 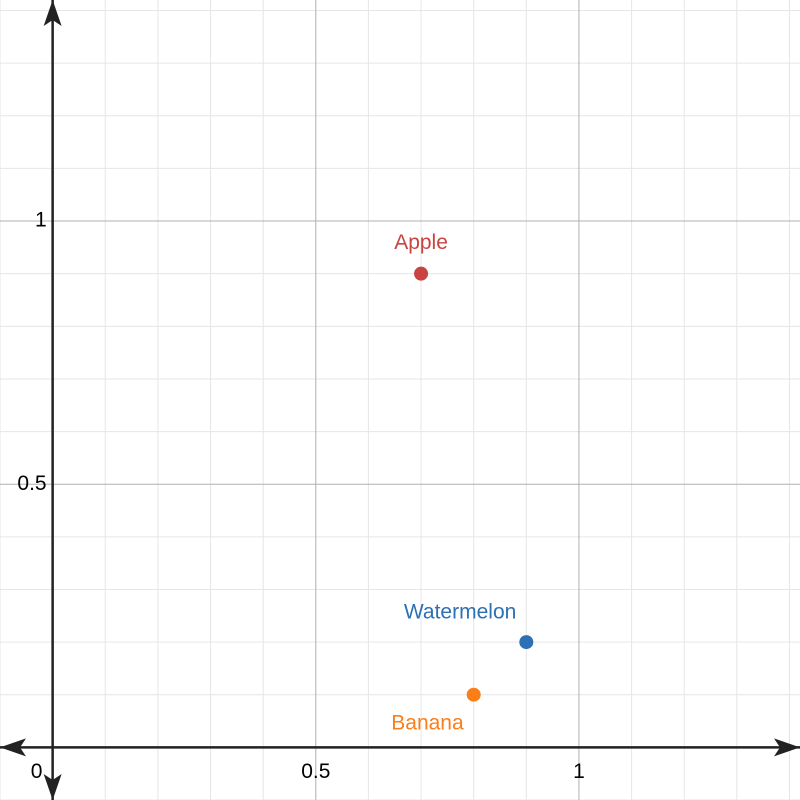 I want to click on point-label: Watermelon, so click(x=460, y=612).